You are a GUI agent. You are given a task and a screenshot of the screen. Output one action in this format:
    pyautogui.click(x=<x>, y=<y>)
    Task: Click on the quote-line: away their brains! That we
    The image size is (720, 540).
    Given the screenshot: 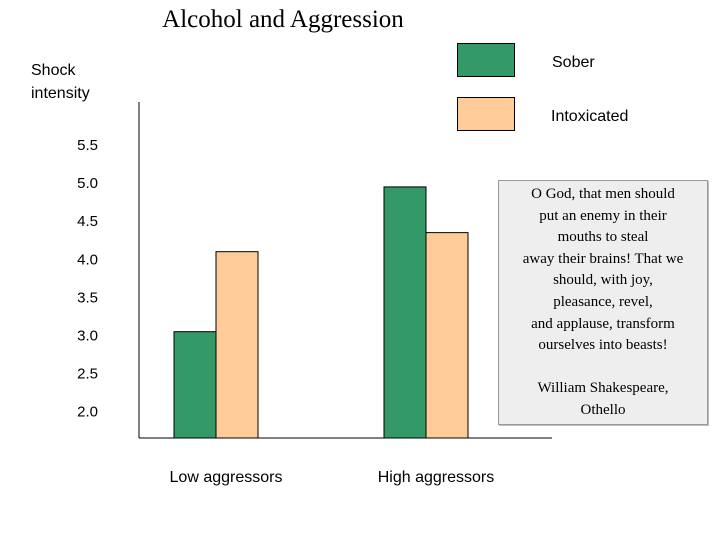 What is the action you would take?
    pyautogui.click(x=603, y=258)
    